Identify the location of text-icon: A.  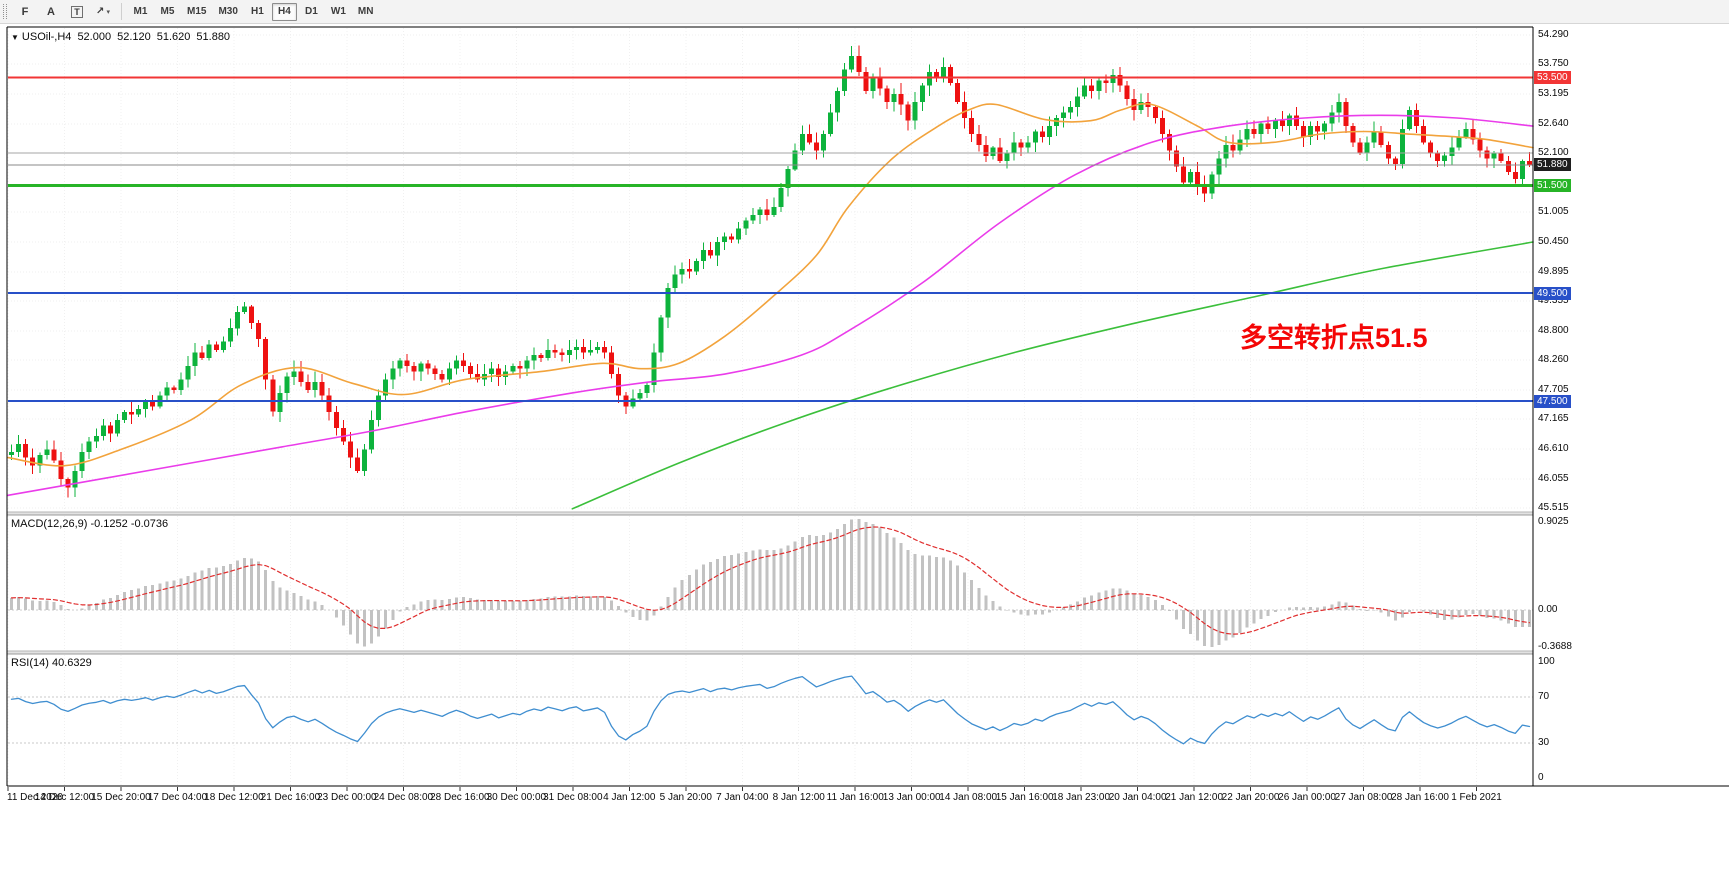
(51, 11).